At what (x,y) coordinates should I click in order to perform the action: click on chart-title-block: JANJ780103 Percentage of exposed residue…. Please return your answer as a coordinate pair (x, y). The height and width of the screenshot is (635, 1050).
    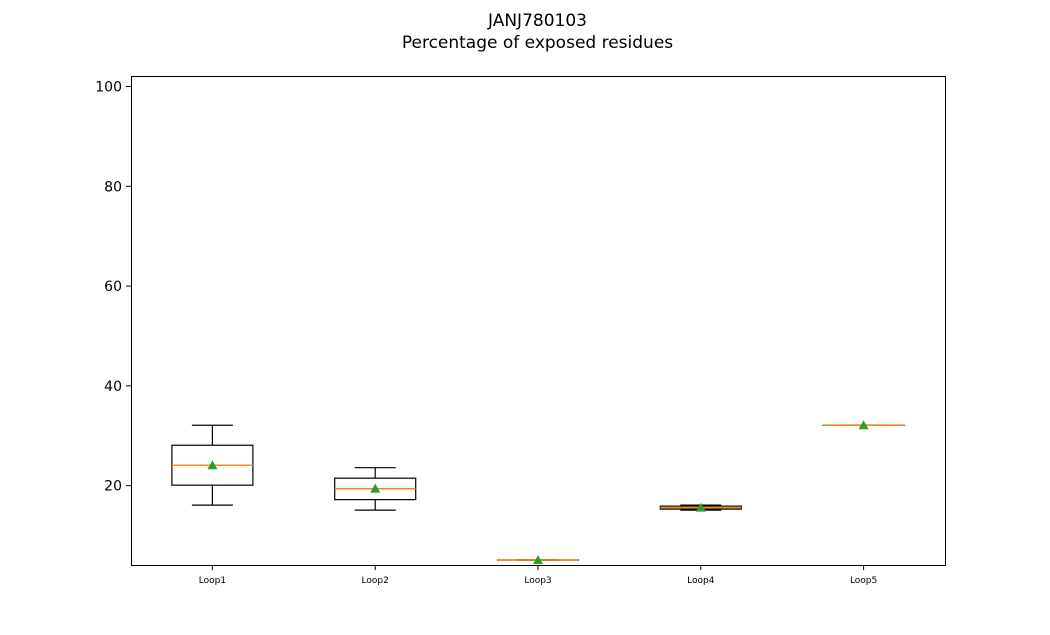
    Looking at the image, I should click on (525, 32).